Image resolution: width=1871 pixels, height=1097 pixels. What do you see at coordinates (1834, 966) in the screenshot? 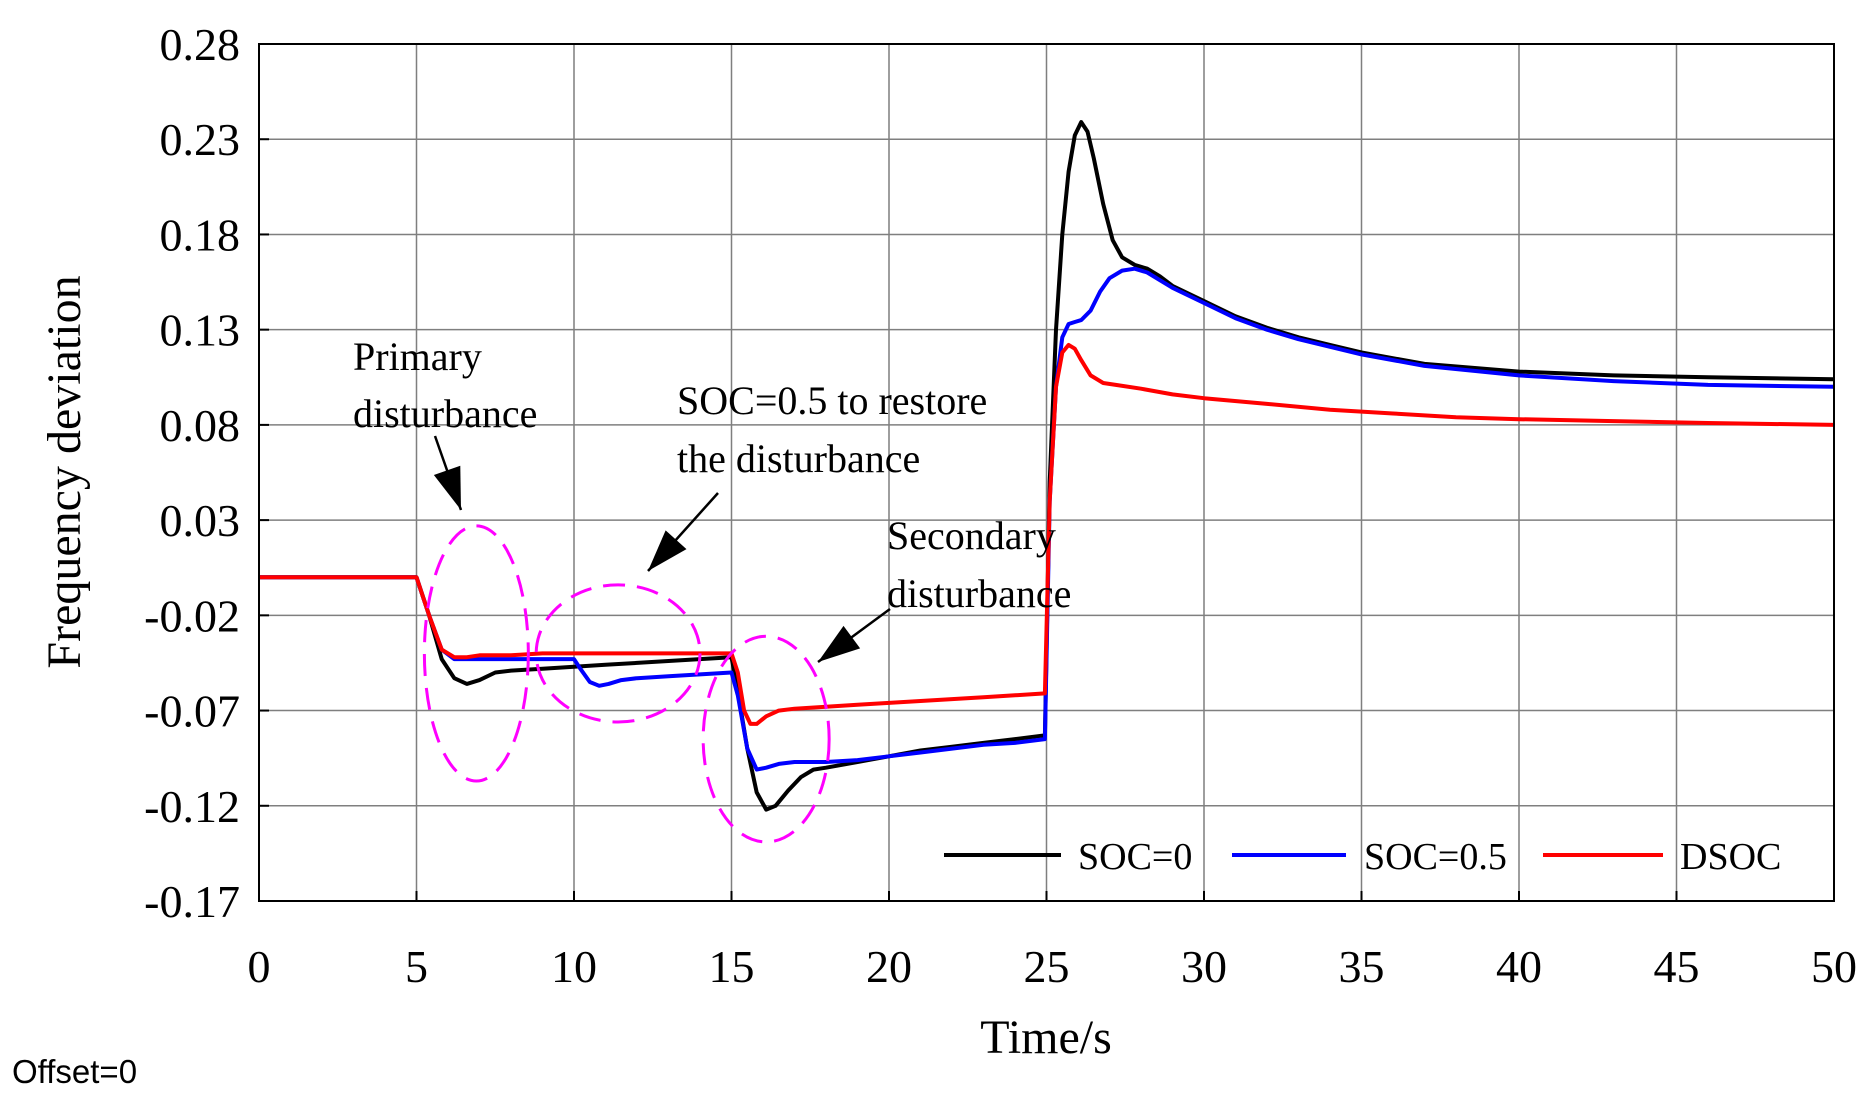
I see `x-tick-label: 50` at bounding box center [1834, 966].